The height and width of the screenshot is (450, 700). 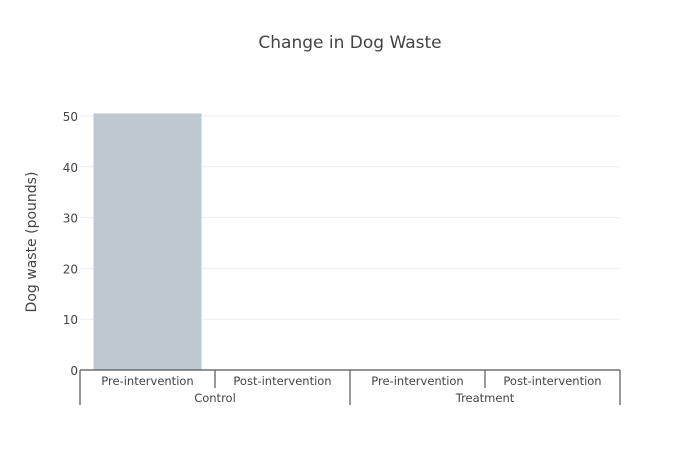 I want to click on chart-title: Change in Dog Waste, so click(x=350, y=43).